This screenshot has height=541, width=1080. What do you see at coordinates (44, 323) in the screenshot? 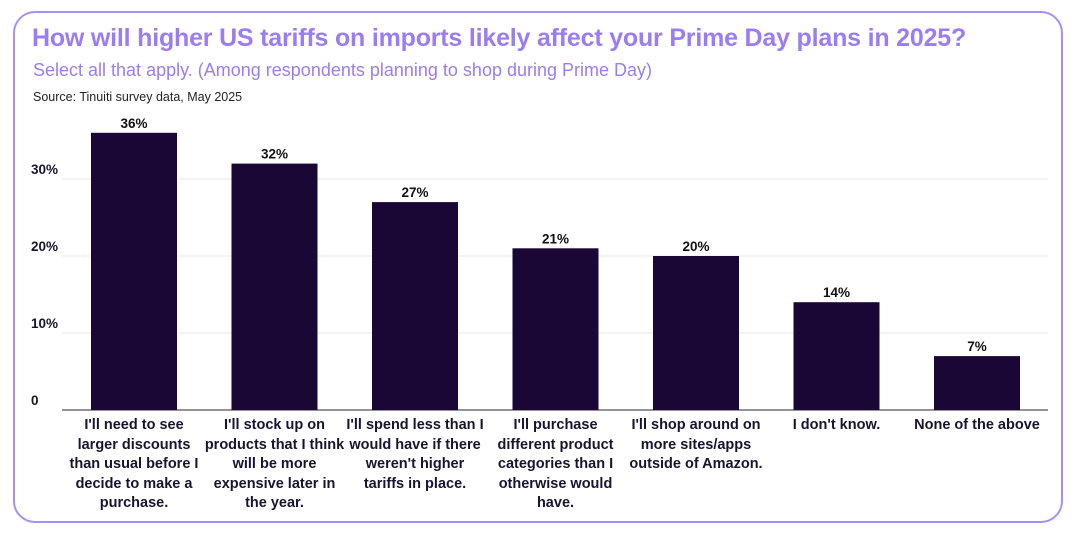
I see `y-tick-label: 10%` at bounding box center [44, 323].